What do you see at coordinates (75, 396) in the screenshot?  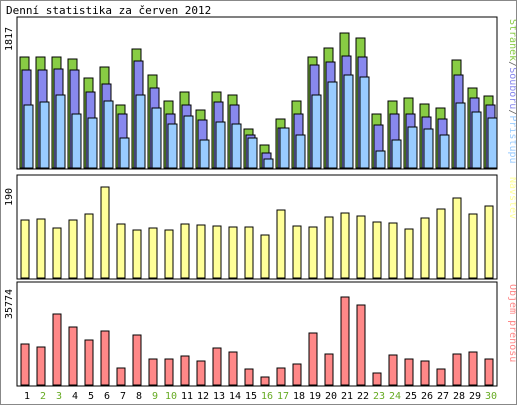 I see `x-tick-label-day: 4` at bounding box center [75, 396].